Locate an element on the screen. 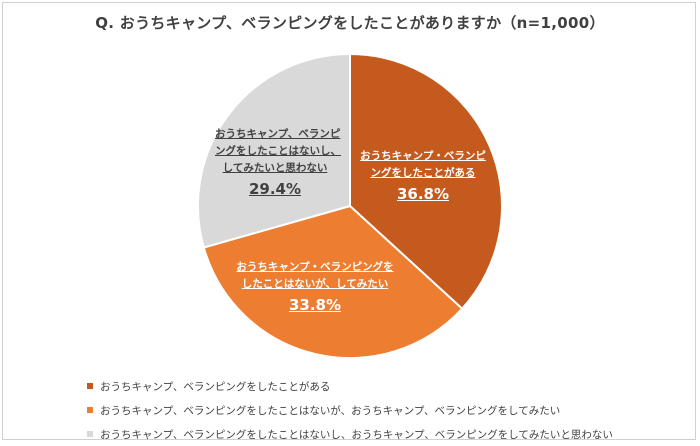 The height and width of the screenshot is (446, 700). slice-label-no-line1: おうちキャンプ、ベランピ is located at coordinates (278, 134).